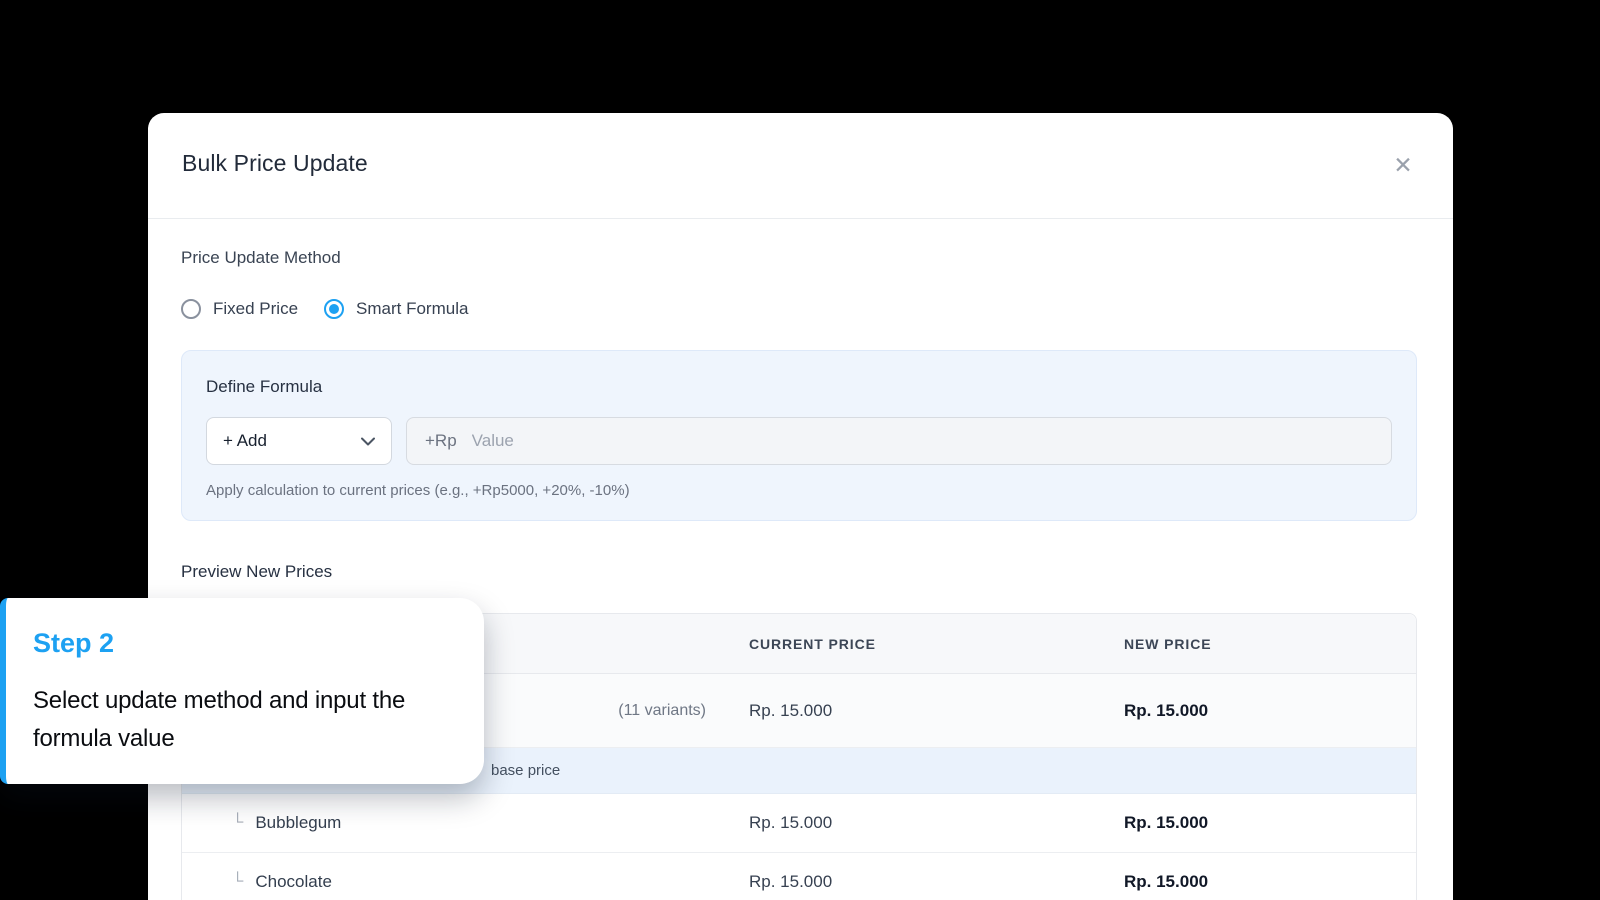  What do you see at coordinates (257, 571) in the screenshot?
I see `preview-new-prices-title: Preview New Prices` at bounding box center [257, 571].